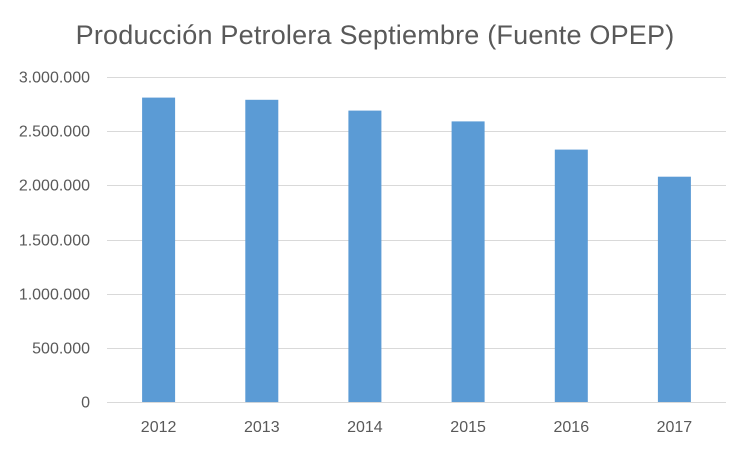  I want to click on y-tick-label: 0, so click(85, 403).